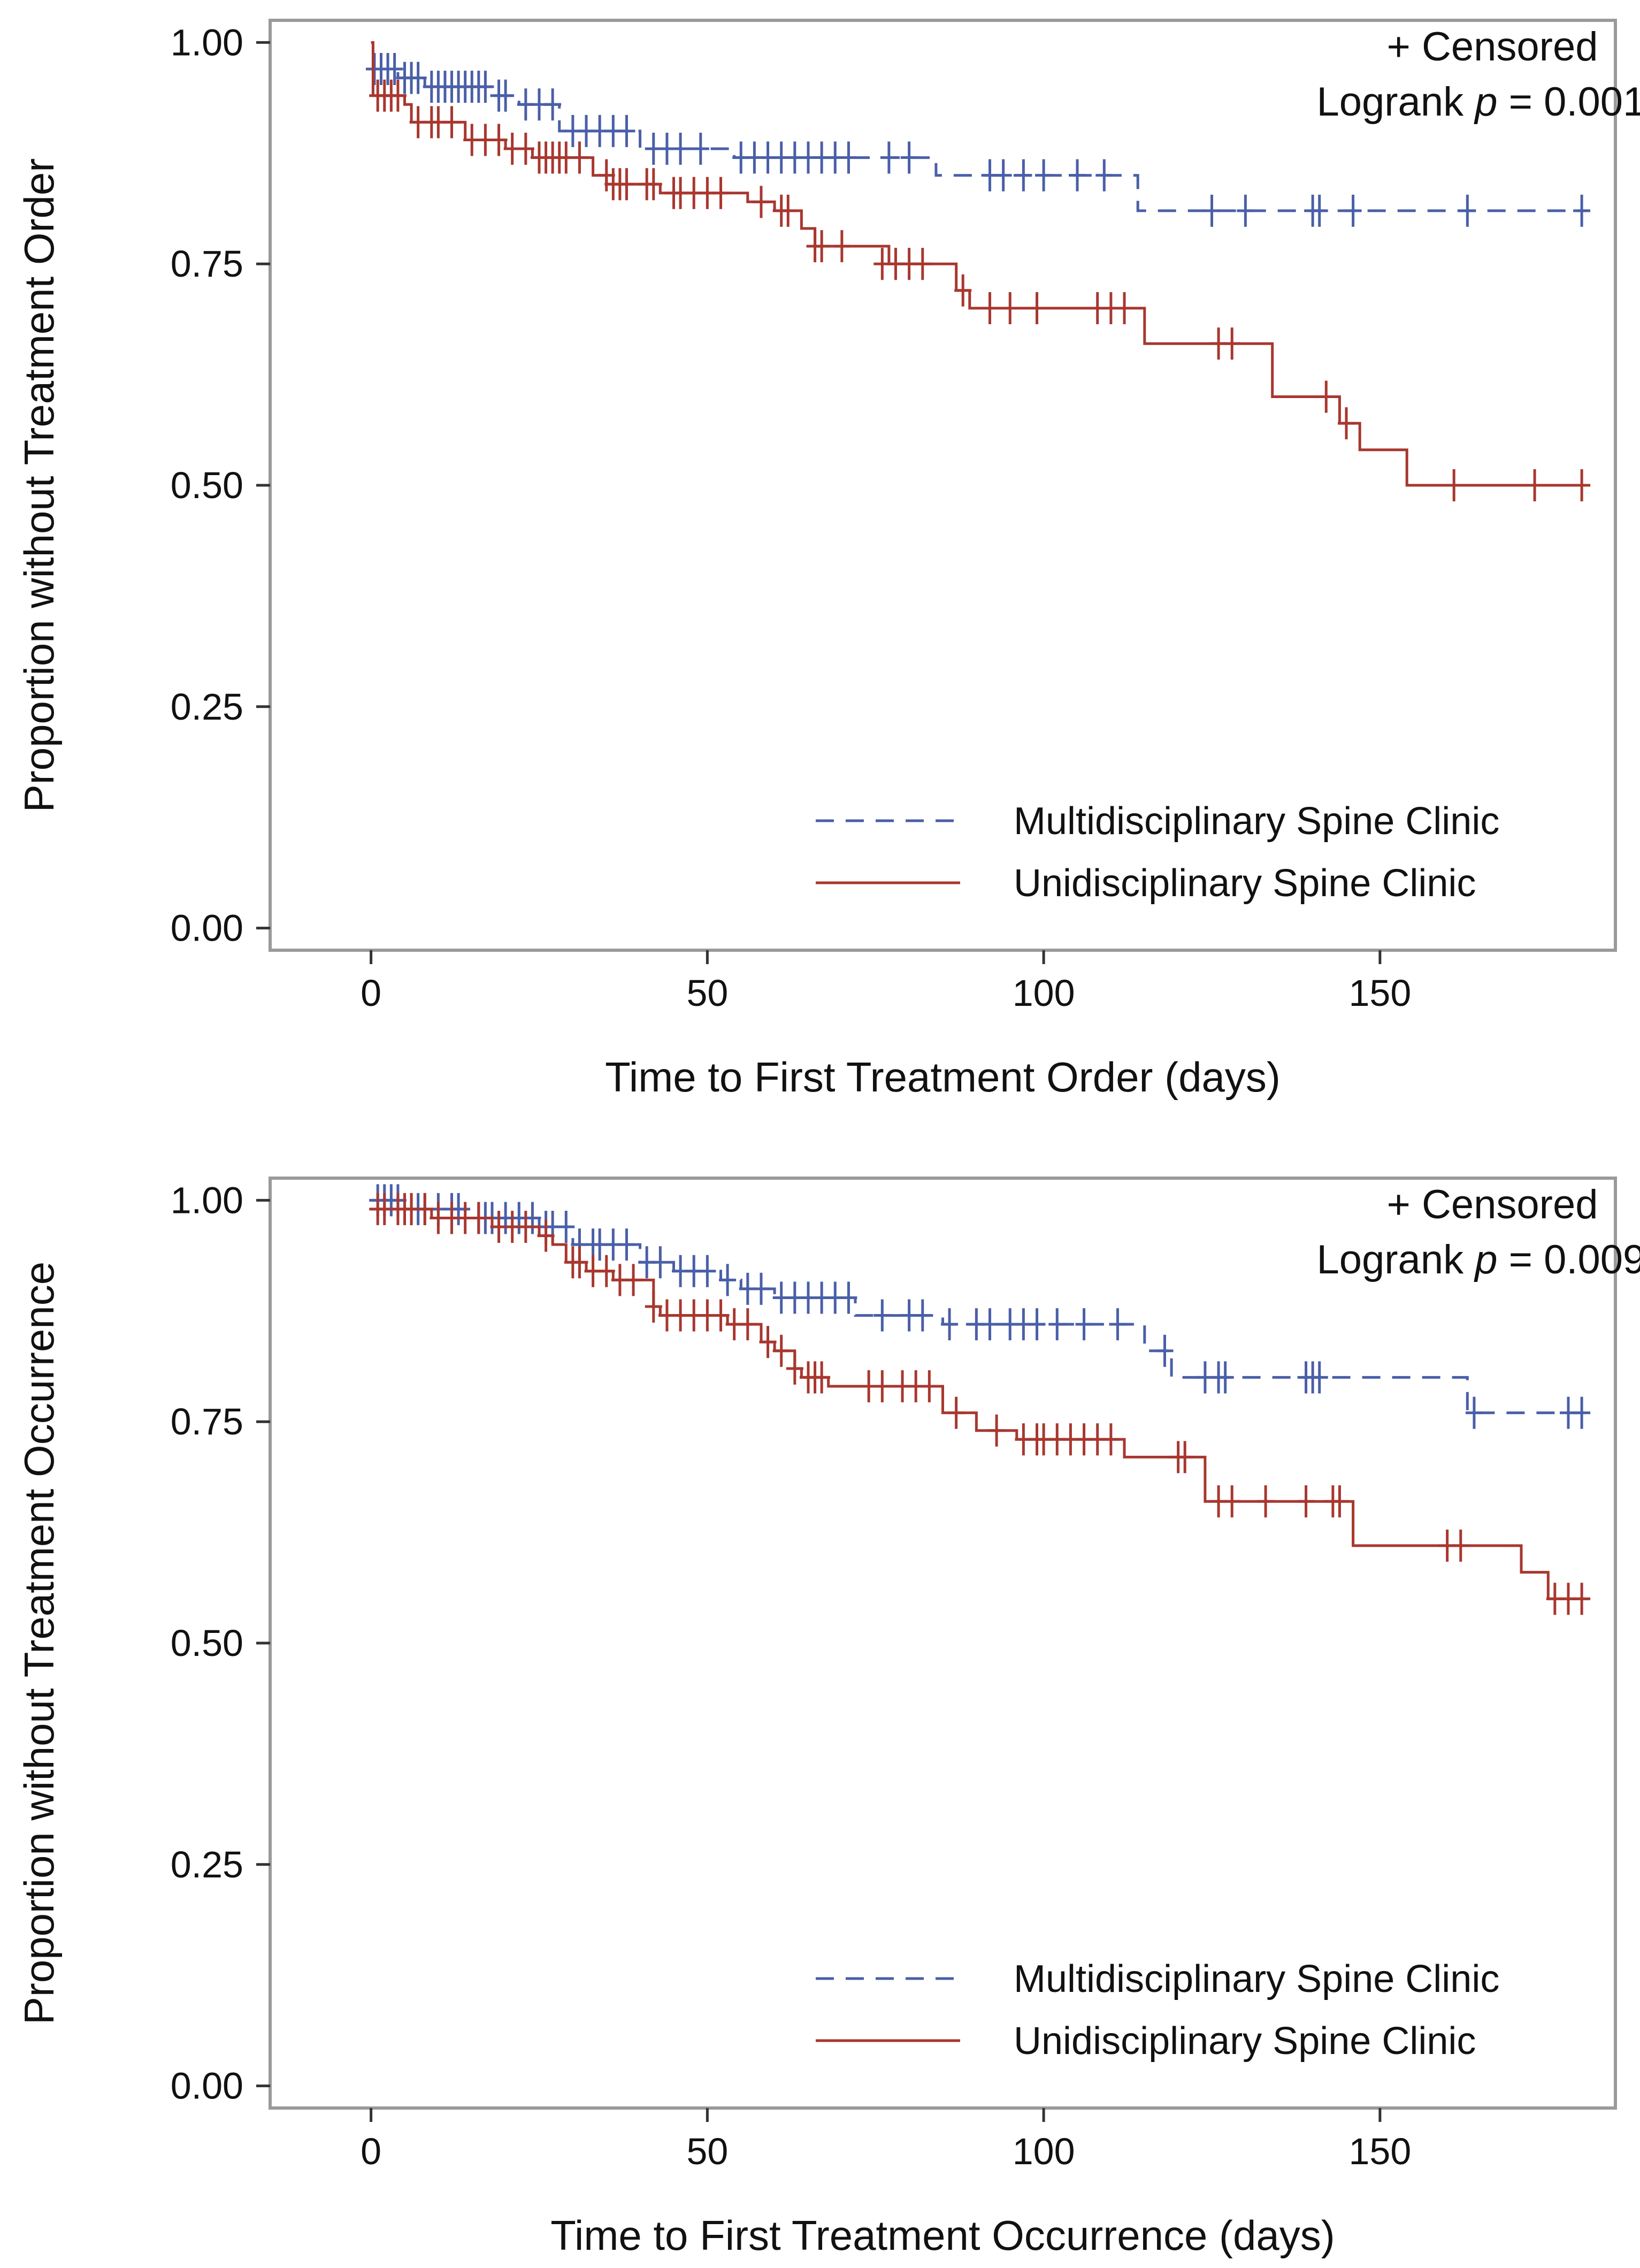 This screenshot has height=2268, width=1640. I want to click on y-axis-label: Proportion without Treatment Occurrence, so click(39, 1643).